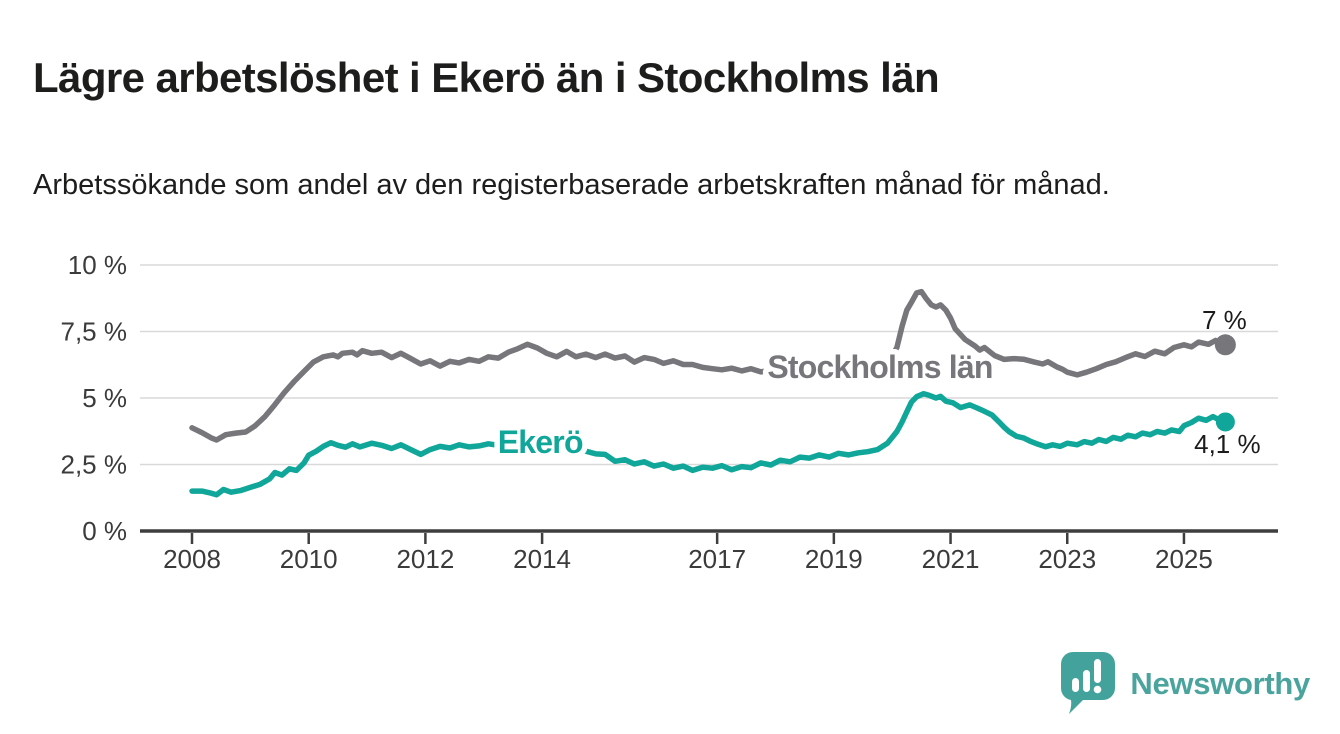  I want to click on series-end-value-label-0: 7 %, so click(1224, 320).